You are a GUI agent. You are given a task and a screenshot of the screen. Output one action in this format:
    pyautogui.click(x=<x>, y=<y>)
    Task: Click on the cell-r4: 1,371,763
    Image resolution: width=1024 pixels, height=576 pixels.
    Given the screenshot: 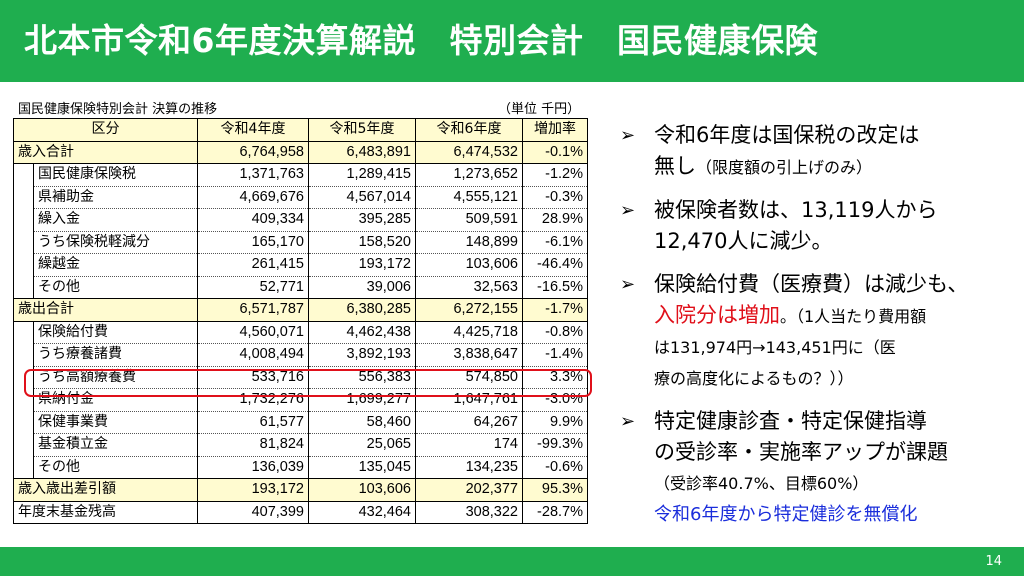 What is the action you would take?
    pyautogui.click(x=253, y=175)
    